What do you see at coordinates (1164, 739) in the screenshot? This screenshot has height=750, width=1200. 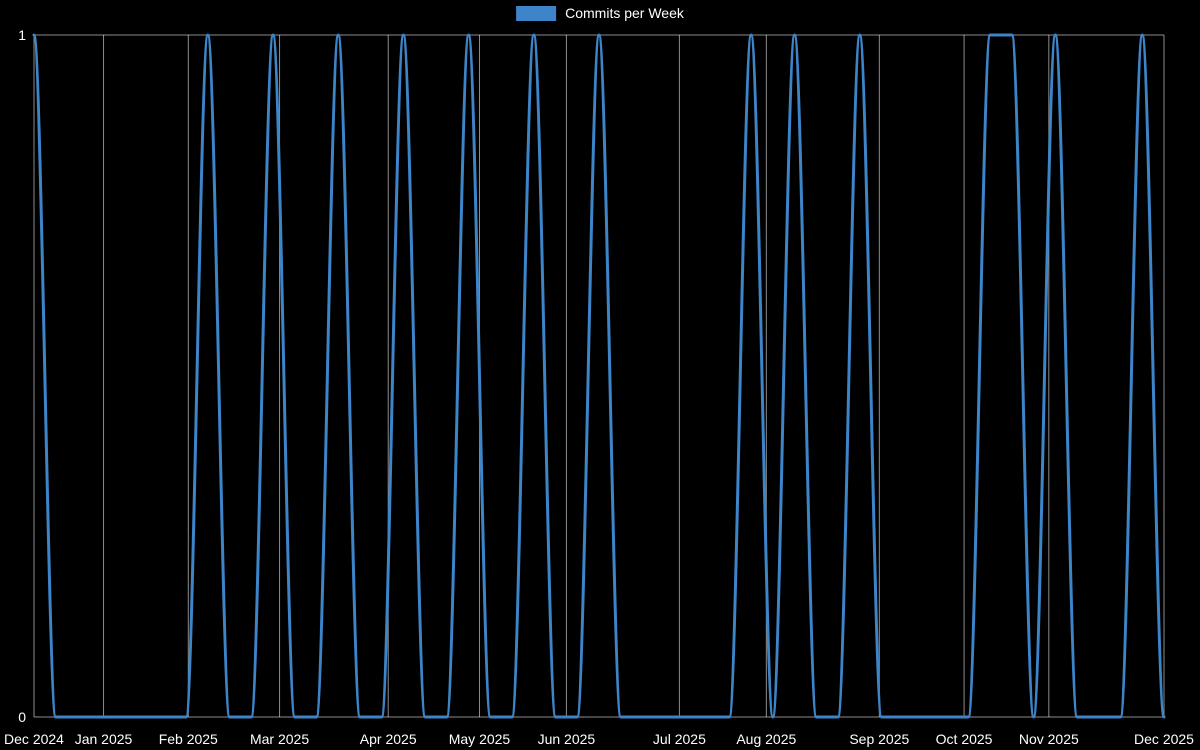 I see `x-tick-label: Dec 2025` at bounding box center [1164, 739].